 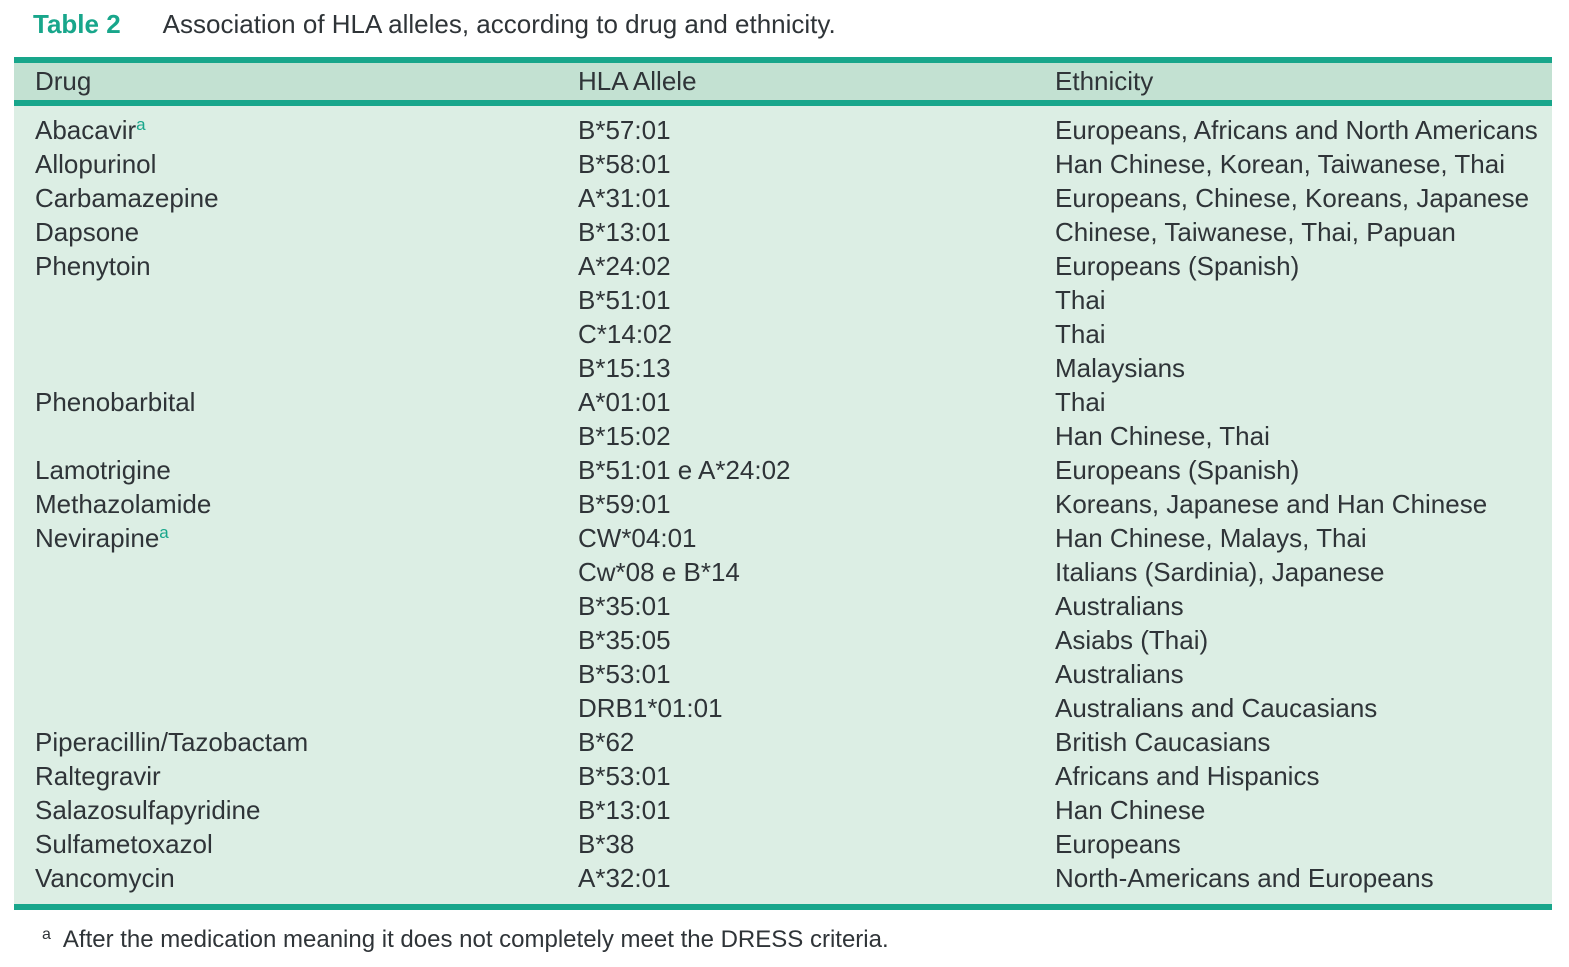 What do you see at coordinates (1220, 571) in the screenshot?
I see `cell-ethnicity: Italians (Sardinia), Japanese` at bounding box center [1220, 571].